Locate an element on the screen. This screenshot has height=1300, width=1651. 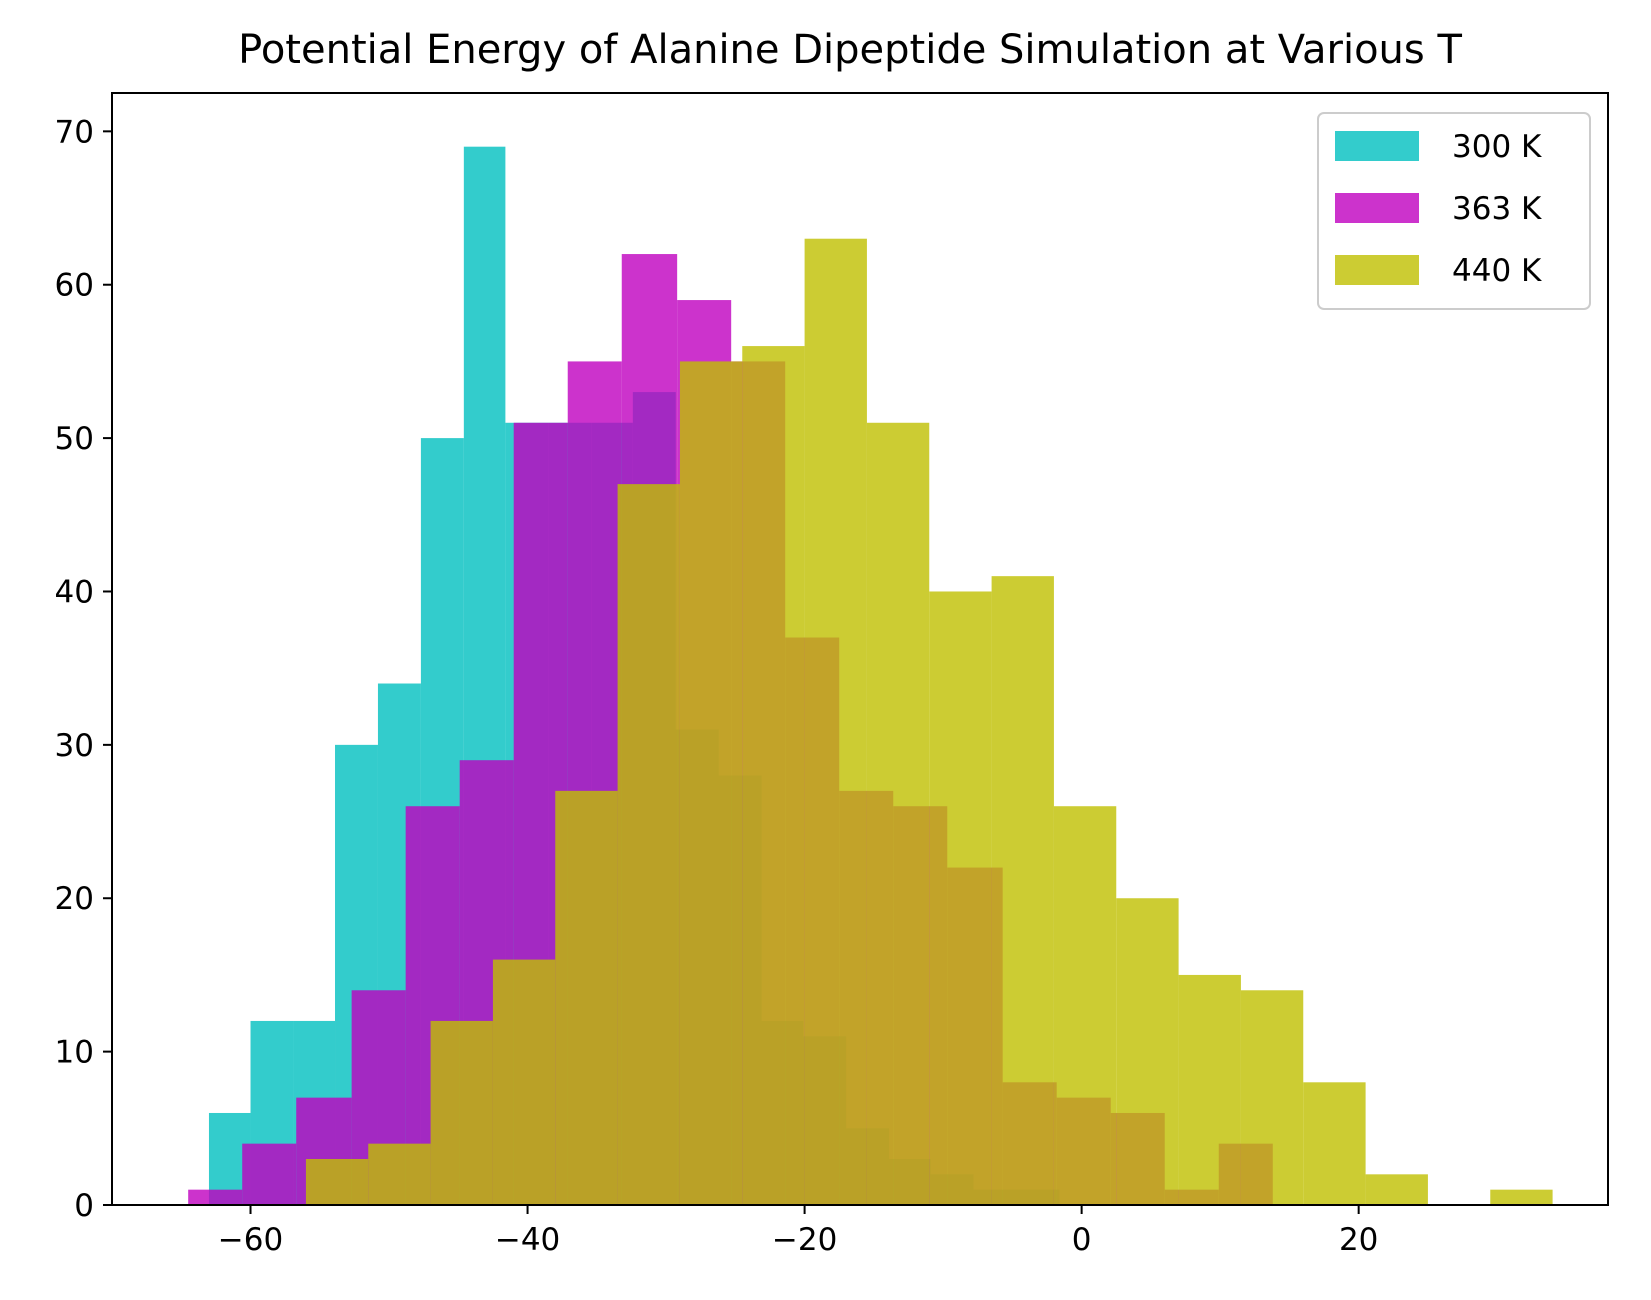
y-tick-label: 30 is located at coordinates (74, 746).